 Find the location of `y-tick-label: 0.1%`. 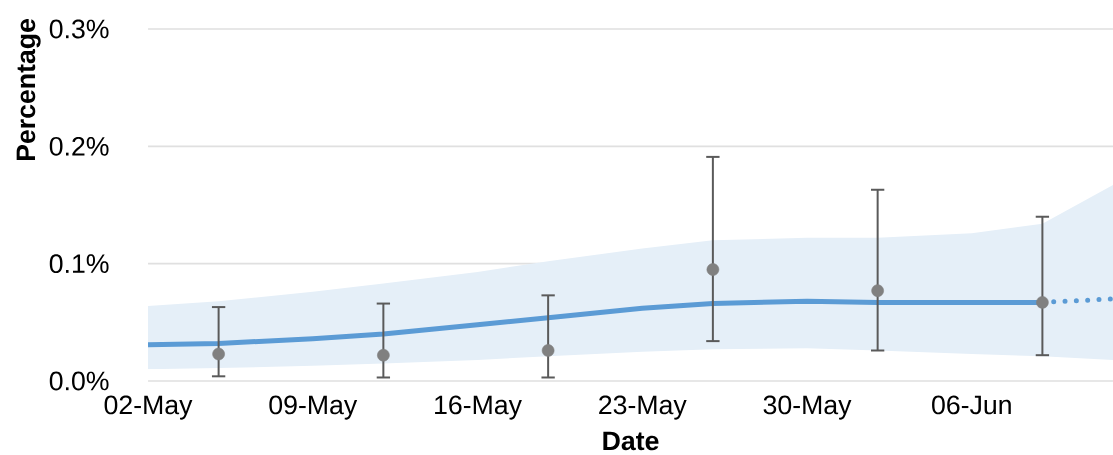

y-tick-label: 0.1% is located at coordinates (79, 264).